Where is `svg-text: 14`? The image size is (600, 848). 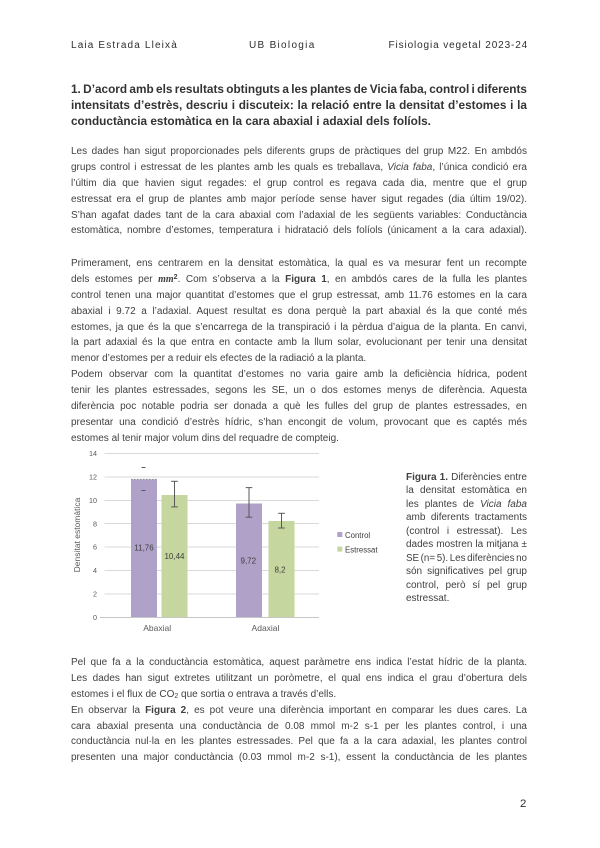
svg-text: 14 is located at coordinates (93, 453).